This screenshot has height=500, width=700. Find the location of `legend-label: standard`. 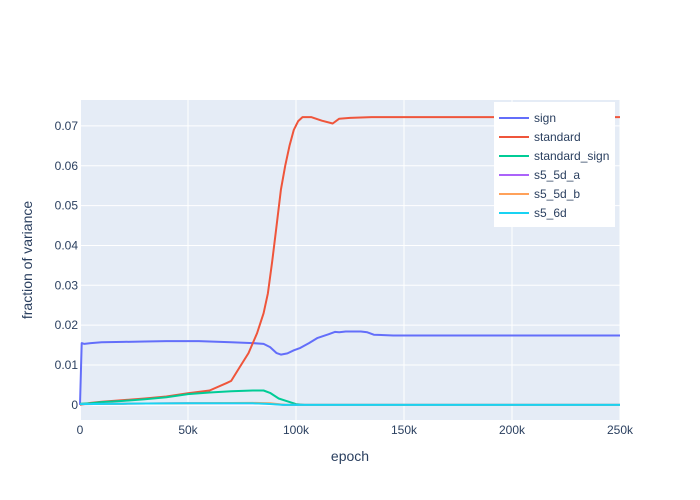

legend-label: standard is located at coordinates (557, 137).